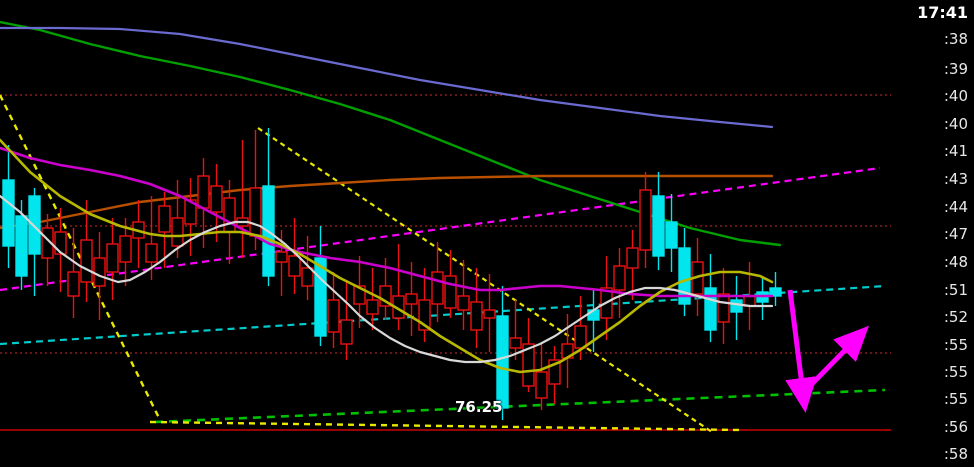  What do you see at coordinates (955, 179) in the screenshot?
I see `axis-tick-label: :43` at bounding box center [955, 179].